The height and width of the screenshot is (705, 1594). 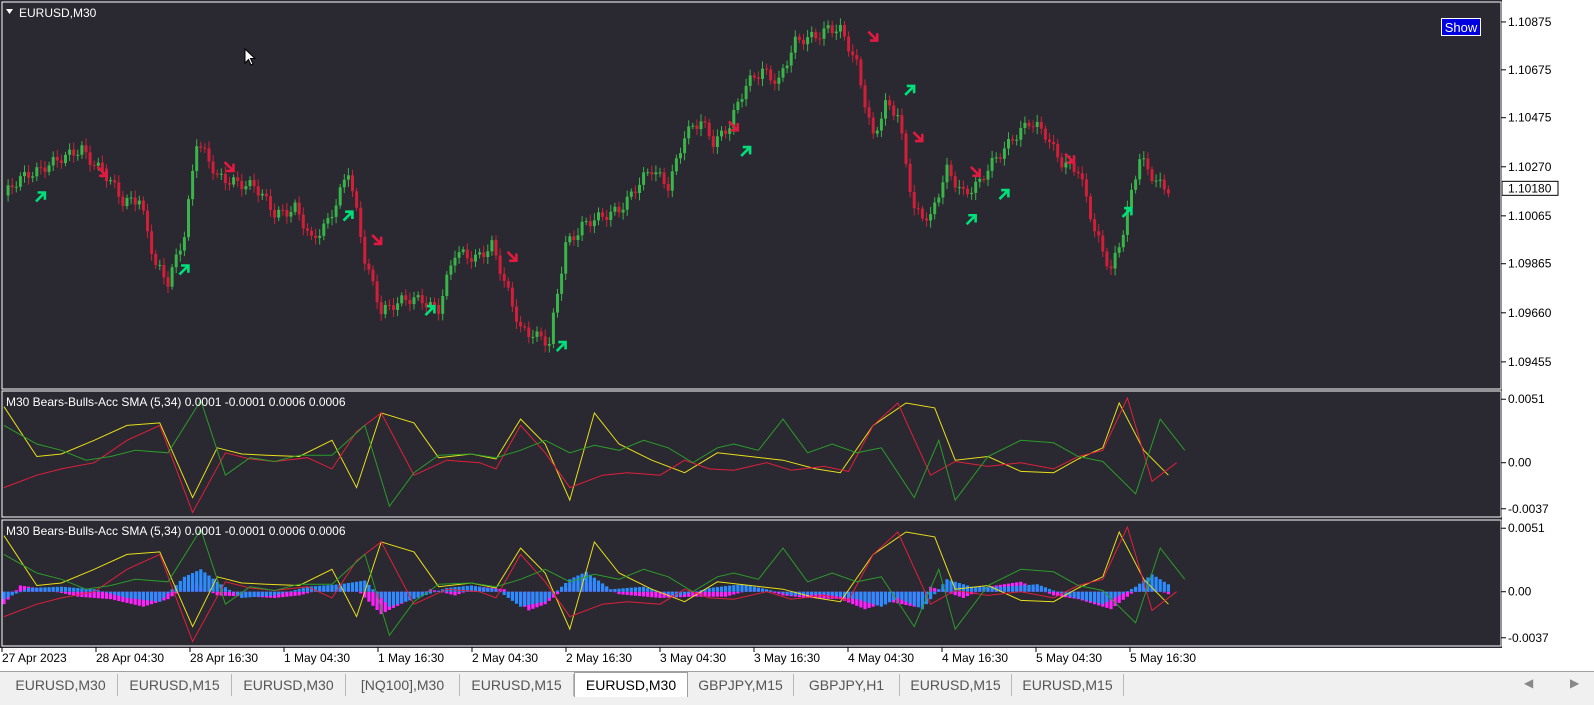 I want to click on time-tick-label: 1 May 16:30, so click(x=411, y=658).